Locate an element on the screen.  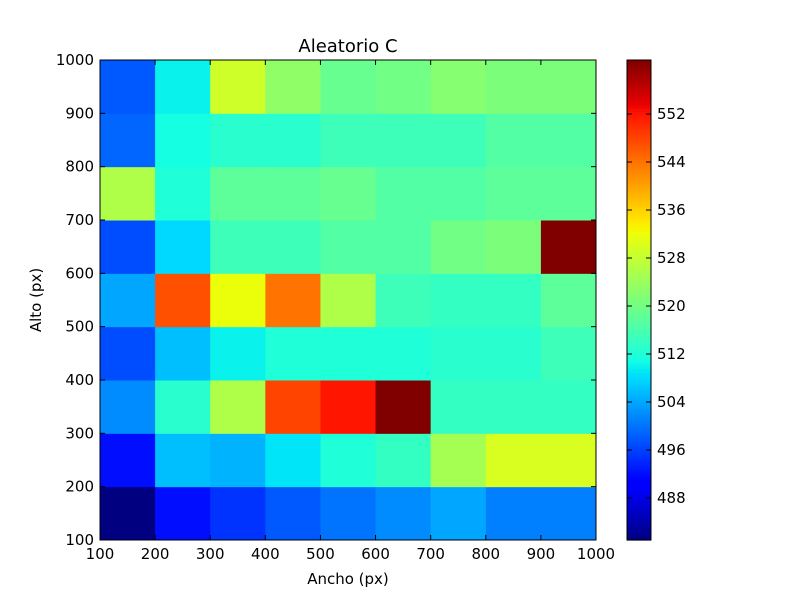
colorbar-tick-label: 528 is located at coordinates (671, 258).